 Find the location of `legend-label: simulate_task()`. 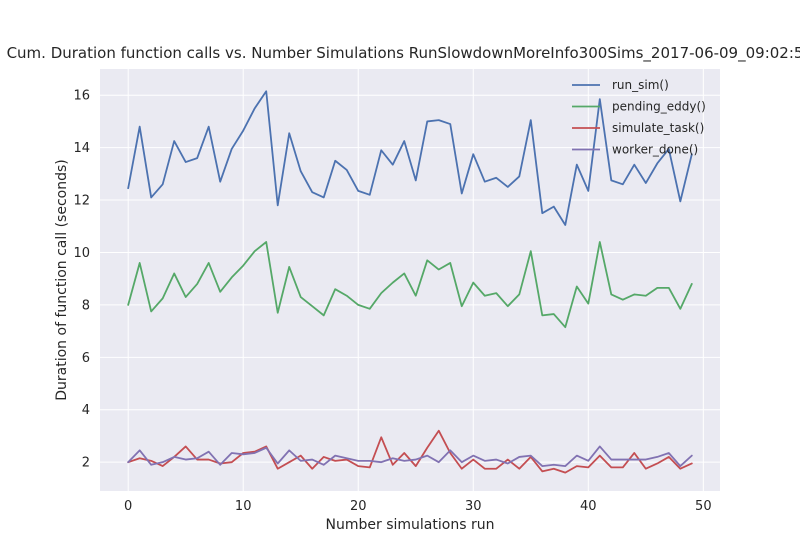

legend-label: simulate_task() is located at coordinates (658, 128).